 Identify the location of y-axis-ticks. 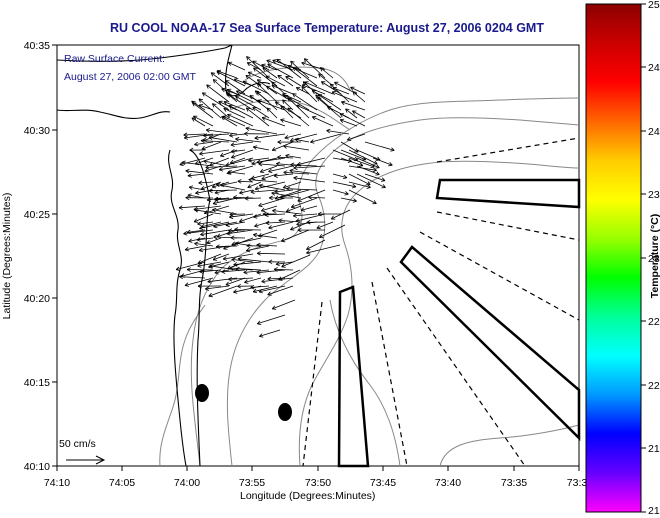
(54, 255).